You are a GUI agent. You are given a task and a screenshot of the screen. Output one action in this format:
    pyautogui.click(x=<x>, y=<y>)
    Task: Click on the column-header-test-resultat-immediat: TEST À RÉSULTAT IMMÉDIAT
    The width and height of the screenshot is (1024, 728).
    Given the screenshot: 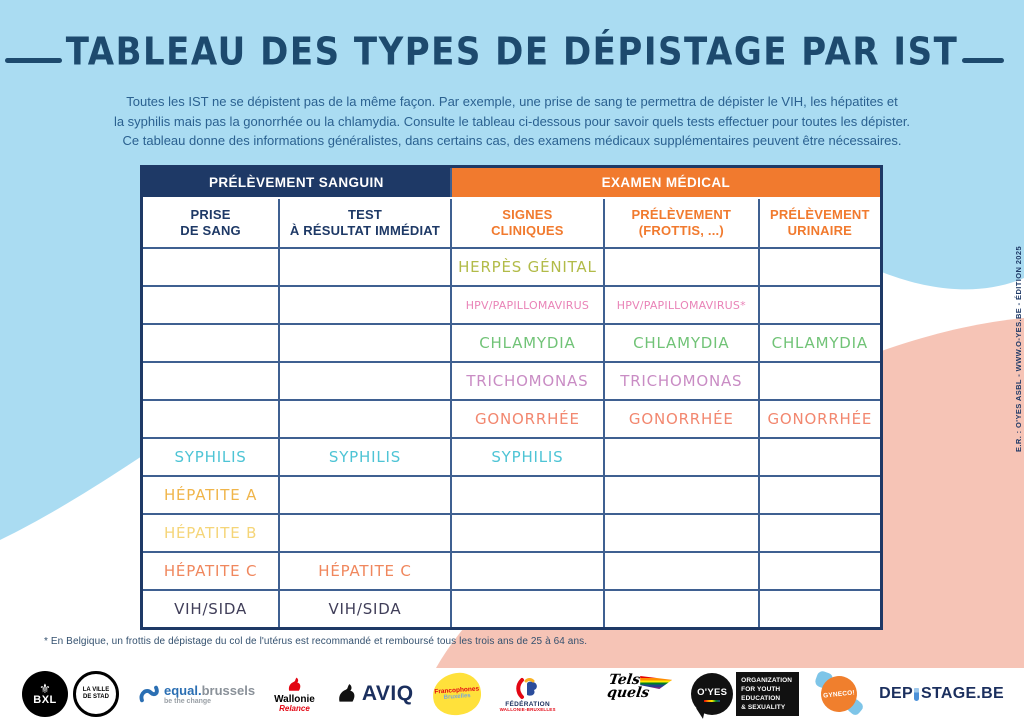 What is the action you would take?
    pyautogui.click(x=365, y=223)
    